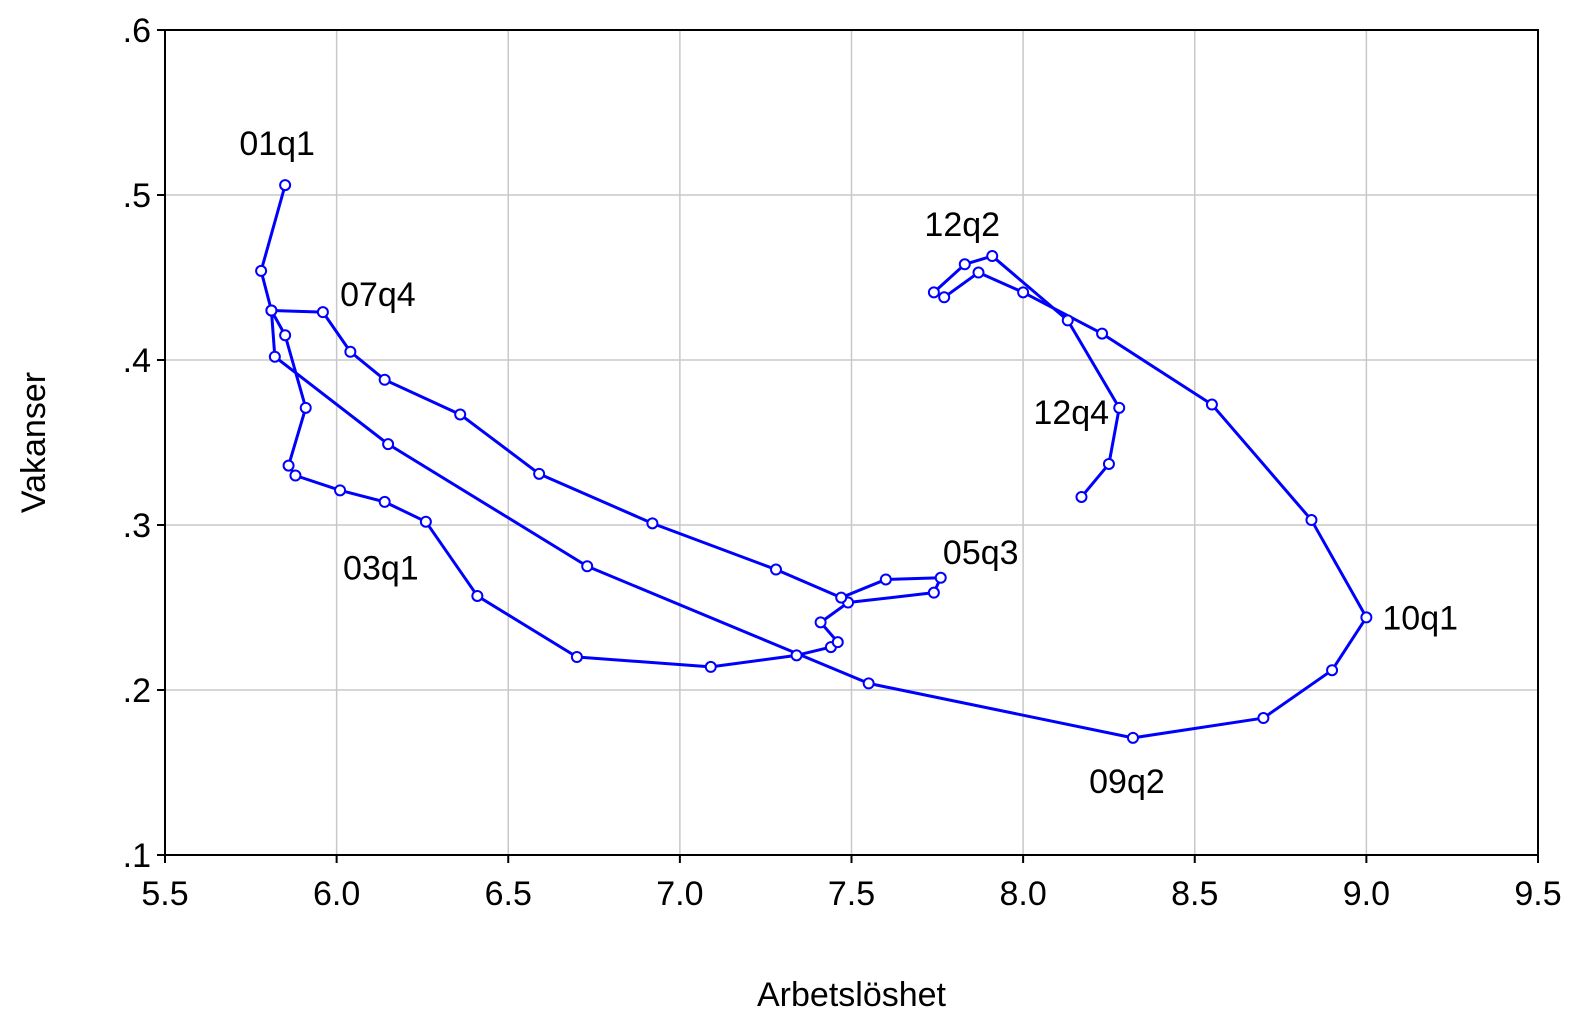 The image size is (1593, 1026). What do you see at coordinates (137, 526) in the screenshot?
I see `y-tick-label: .3` at bounding box center [137, 526].